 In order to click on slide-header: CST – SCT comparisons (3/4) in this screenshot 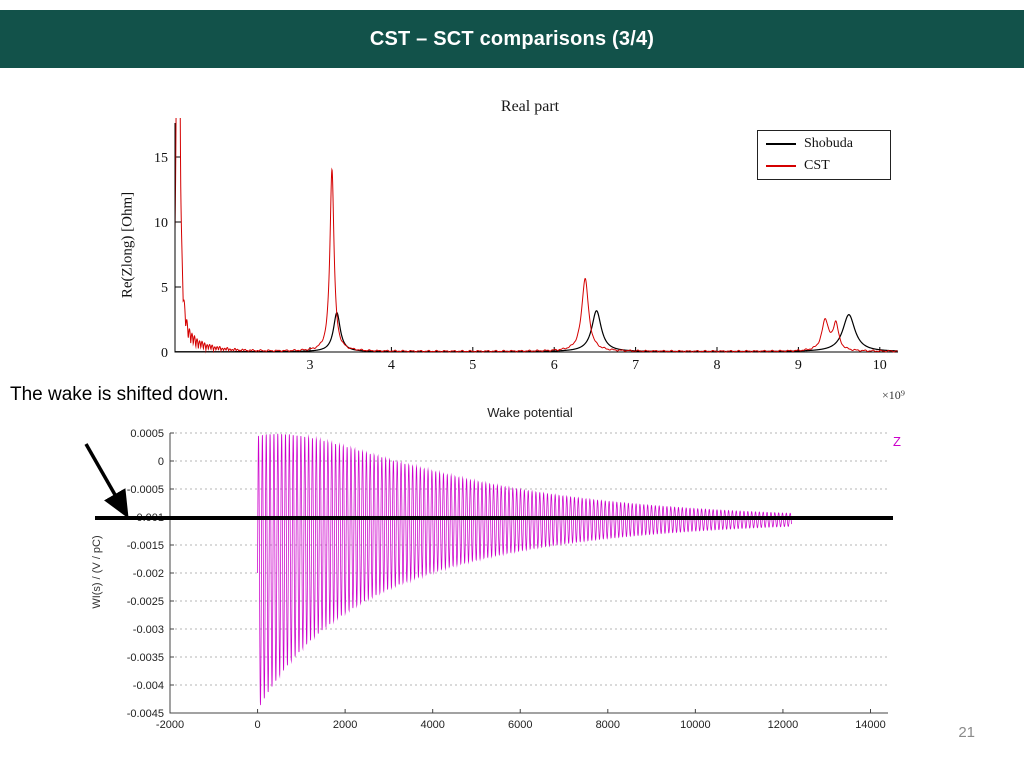, I will do `click(512, 39)`.